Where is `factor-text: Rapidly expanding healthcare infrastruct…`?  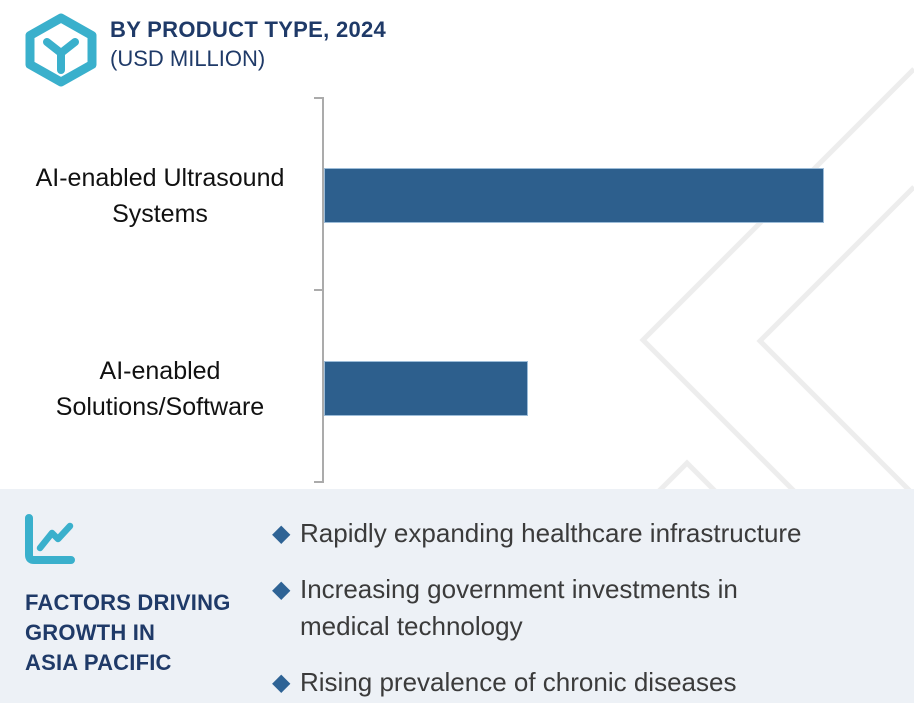
factor-text: Rapidly expanding healthcare infrastruct… is located at coordinates (551, 533).